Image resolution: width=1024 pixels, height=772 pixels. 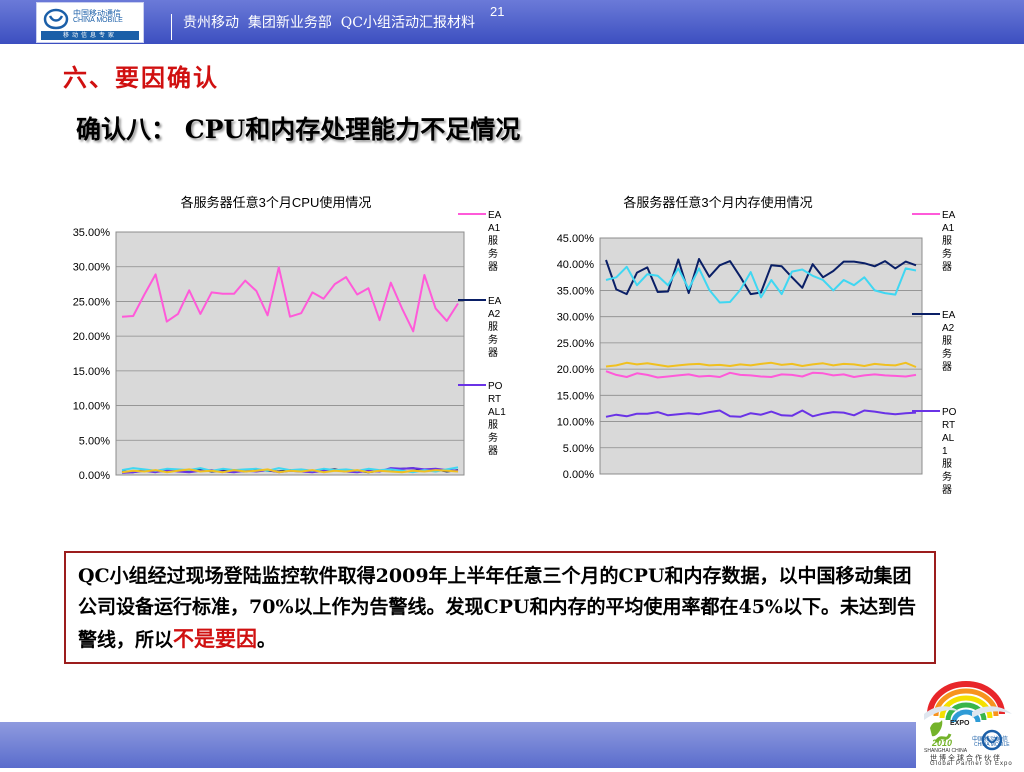 What do you see at coordinates (90, 35) in the screenshot?
I see `logo-slogan: 移动信息专家` at bounding box center [90, 35].